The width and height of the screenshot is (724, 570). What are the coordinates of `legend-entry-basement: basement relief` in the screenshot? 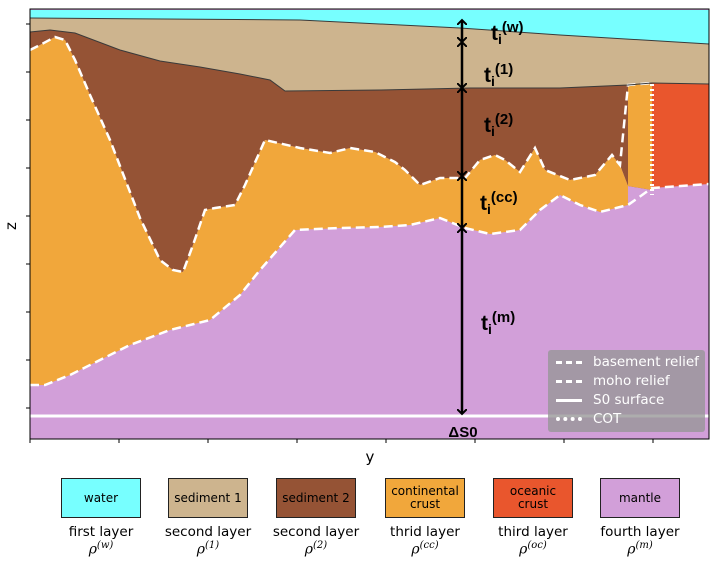 It's located at (627, 362).